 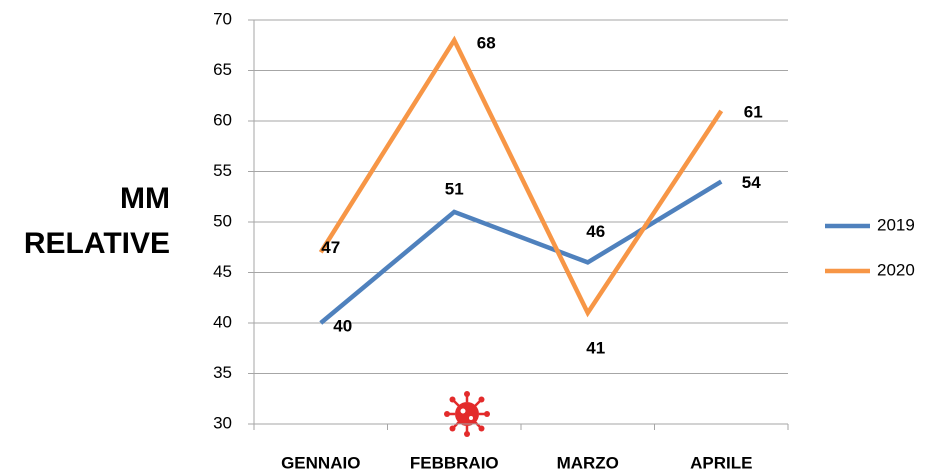 I want to click on data-label: 47, so click(x=330, y=247).